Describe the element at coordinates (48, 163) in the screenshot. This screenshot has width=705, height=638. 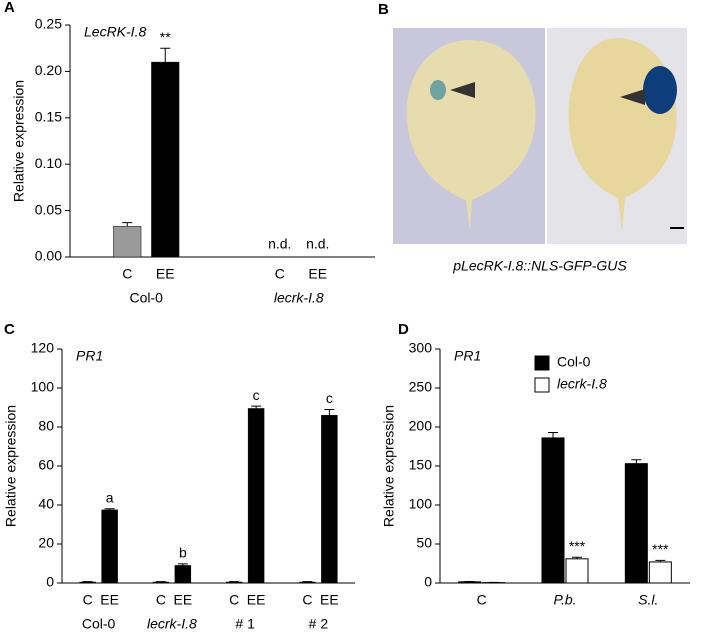
I see `y-tick-label: 0.10` at that location.